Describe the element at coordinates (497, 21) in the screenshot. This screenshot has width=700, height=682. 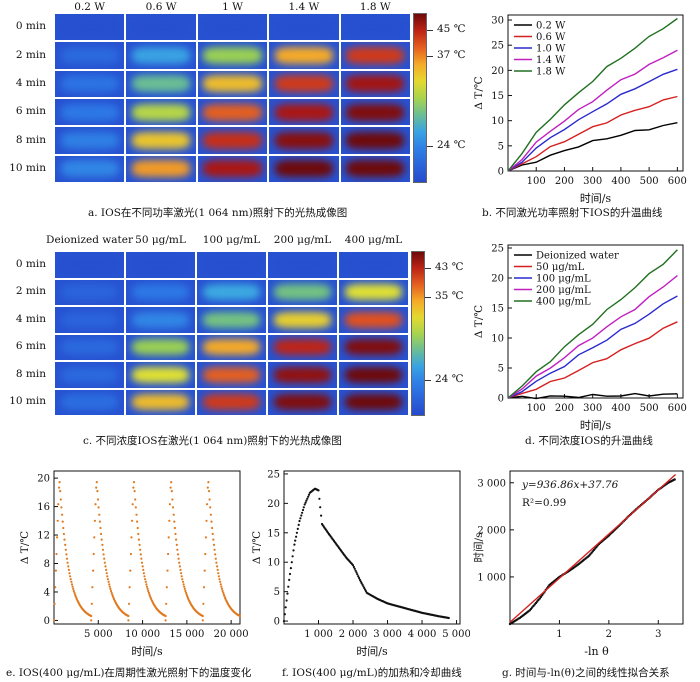
I see `y-tick-label: 30` at that location.